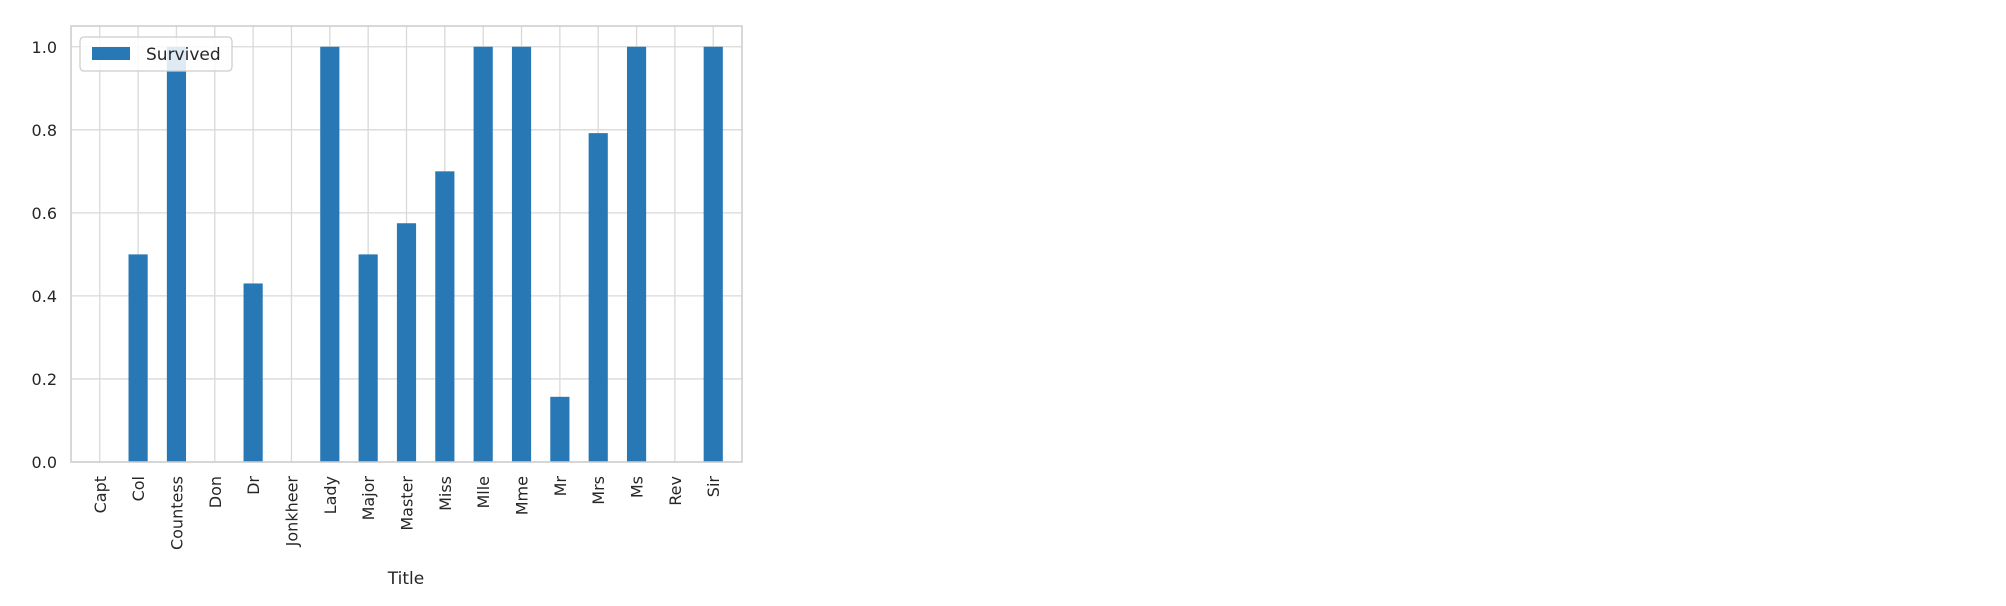  What do you see at coordinates (368, 498) in the screenshot?
I see `x-tick-label-major: Major` at bounding box center [368, 498].